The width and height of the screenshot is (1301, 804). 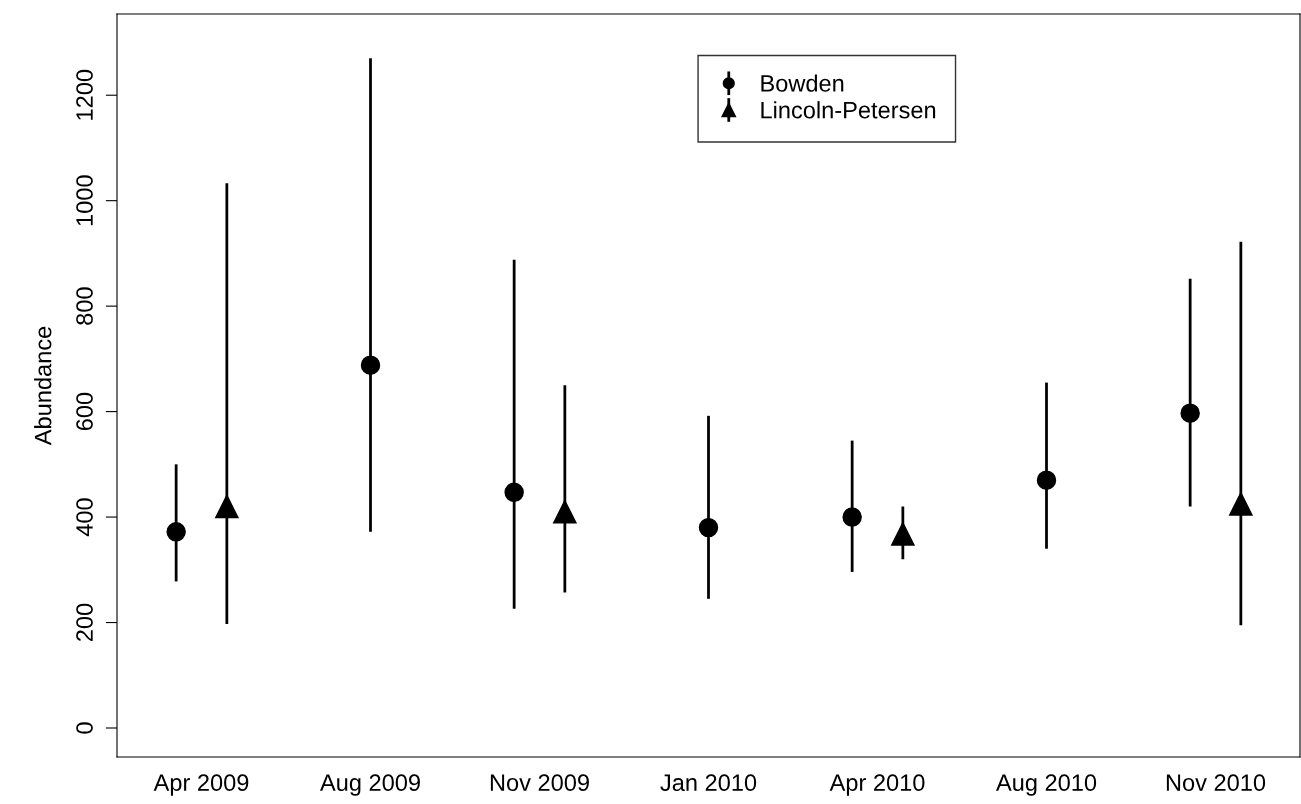 What do you see at coordinates (84, 411) in the screenshot?
I see `y-tick-label: 600` at bounding box center [84, 411].